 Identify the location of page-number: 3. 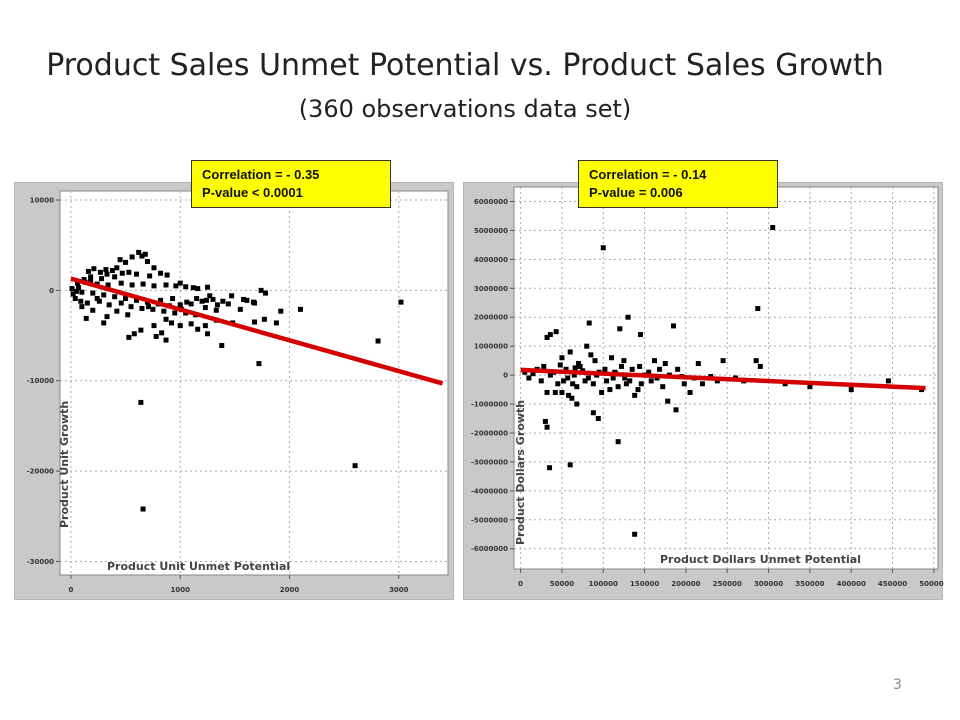
(897, 685).